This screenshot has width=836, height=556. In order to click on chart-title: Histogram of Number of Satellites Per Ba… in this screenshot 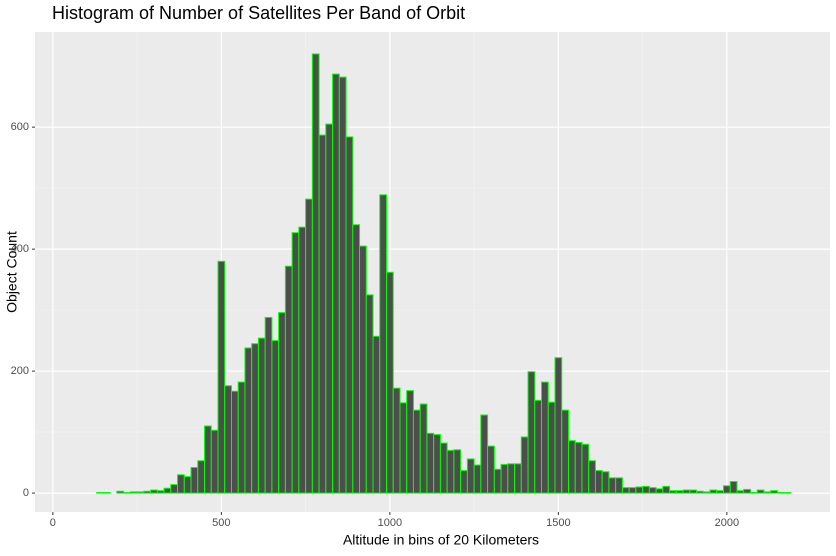, I will do `click(258, 13)`.